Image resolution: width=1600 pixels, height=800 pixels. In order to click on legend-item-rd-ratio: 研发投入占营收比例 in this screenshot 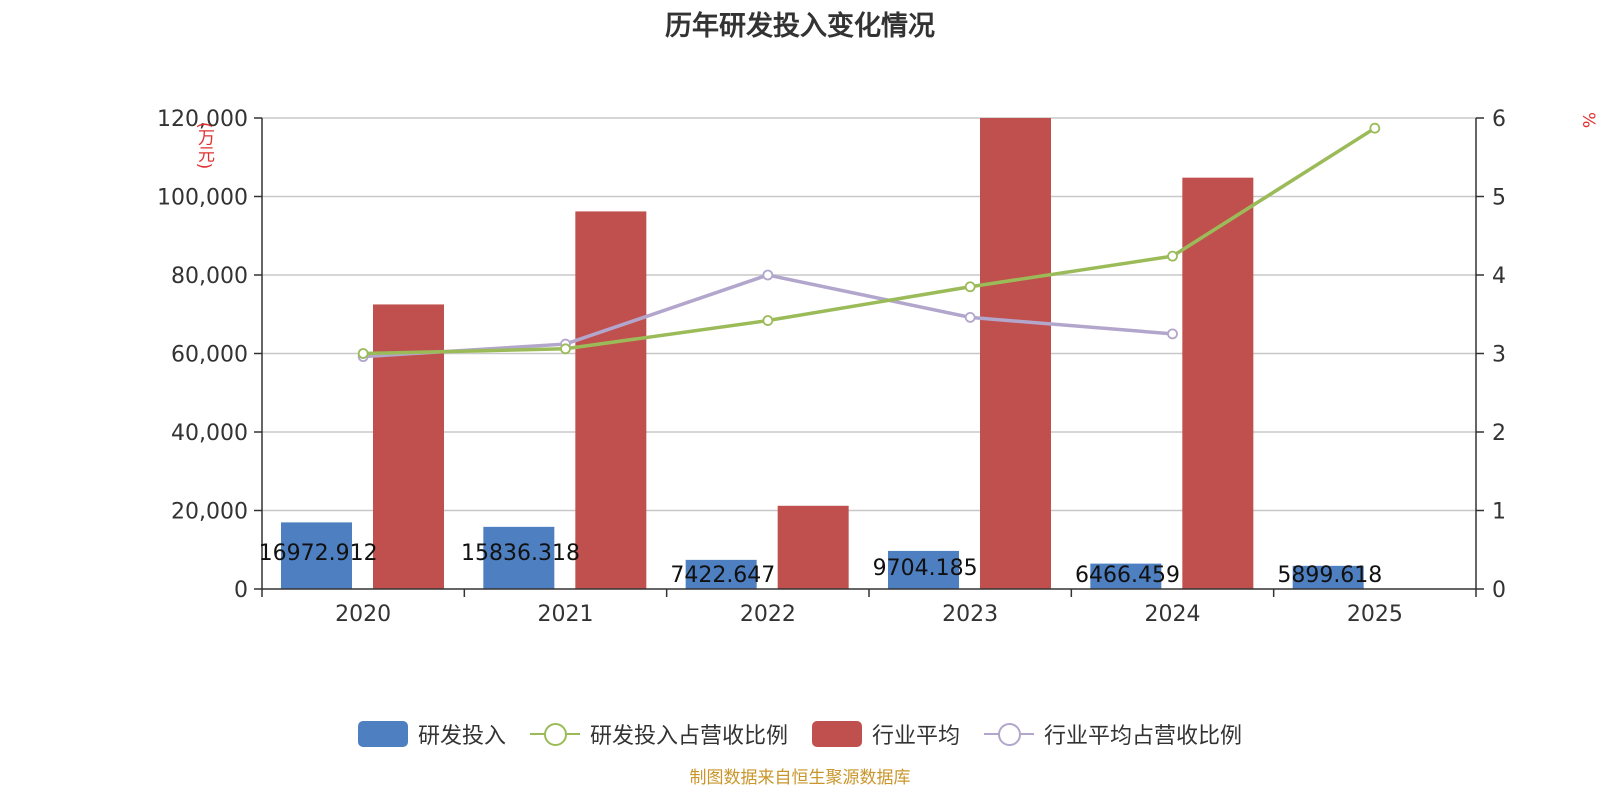, I will do `click(658, 734)`.